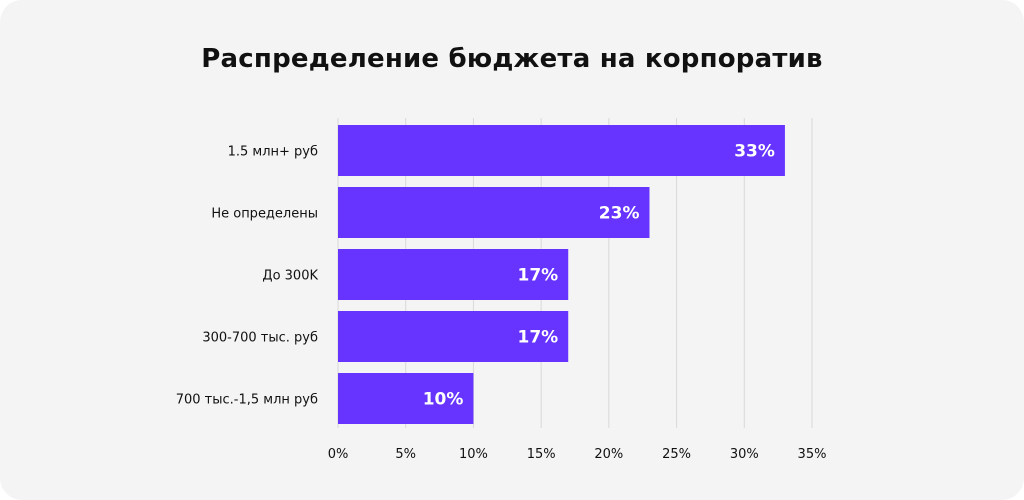 This screenshot has width=1024, height=500. I want to click on x-tick-label: 5%, so click(405, 454).